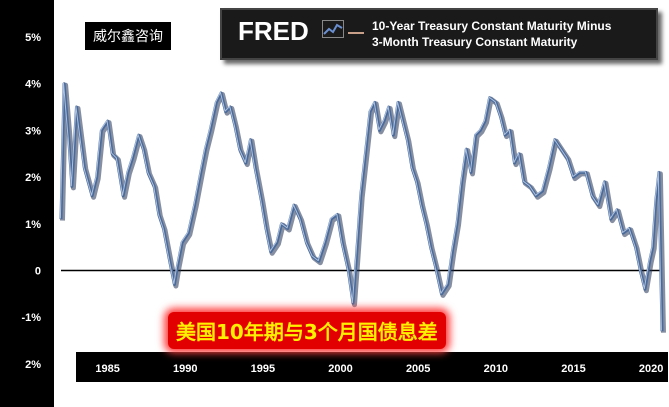  Describe the element at coordinates (492, 26) in the screenshot. I see `legend-label-line1: 10-Year Treasury Constant Maturity Minus` at that location.